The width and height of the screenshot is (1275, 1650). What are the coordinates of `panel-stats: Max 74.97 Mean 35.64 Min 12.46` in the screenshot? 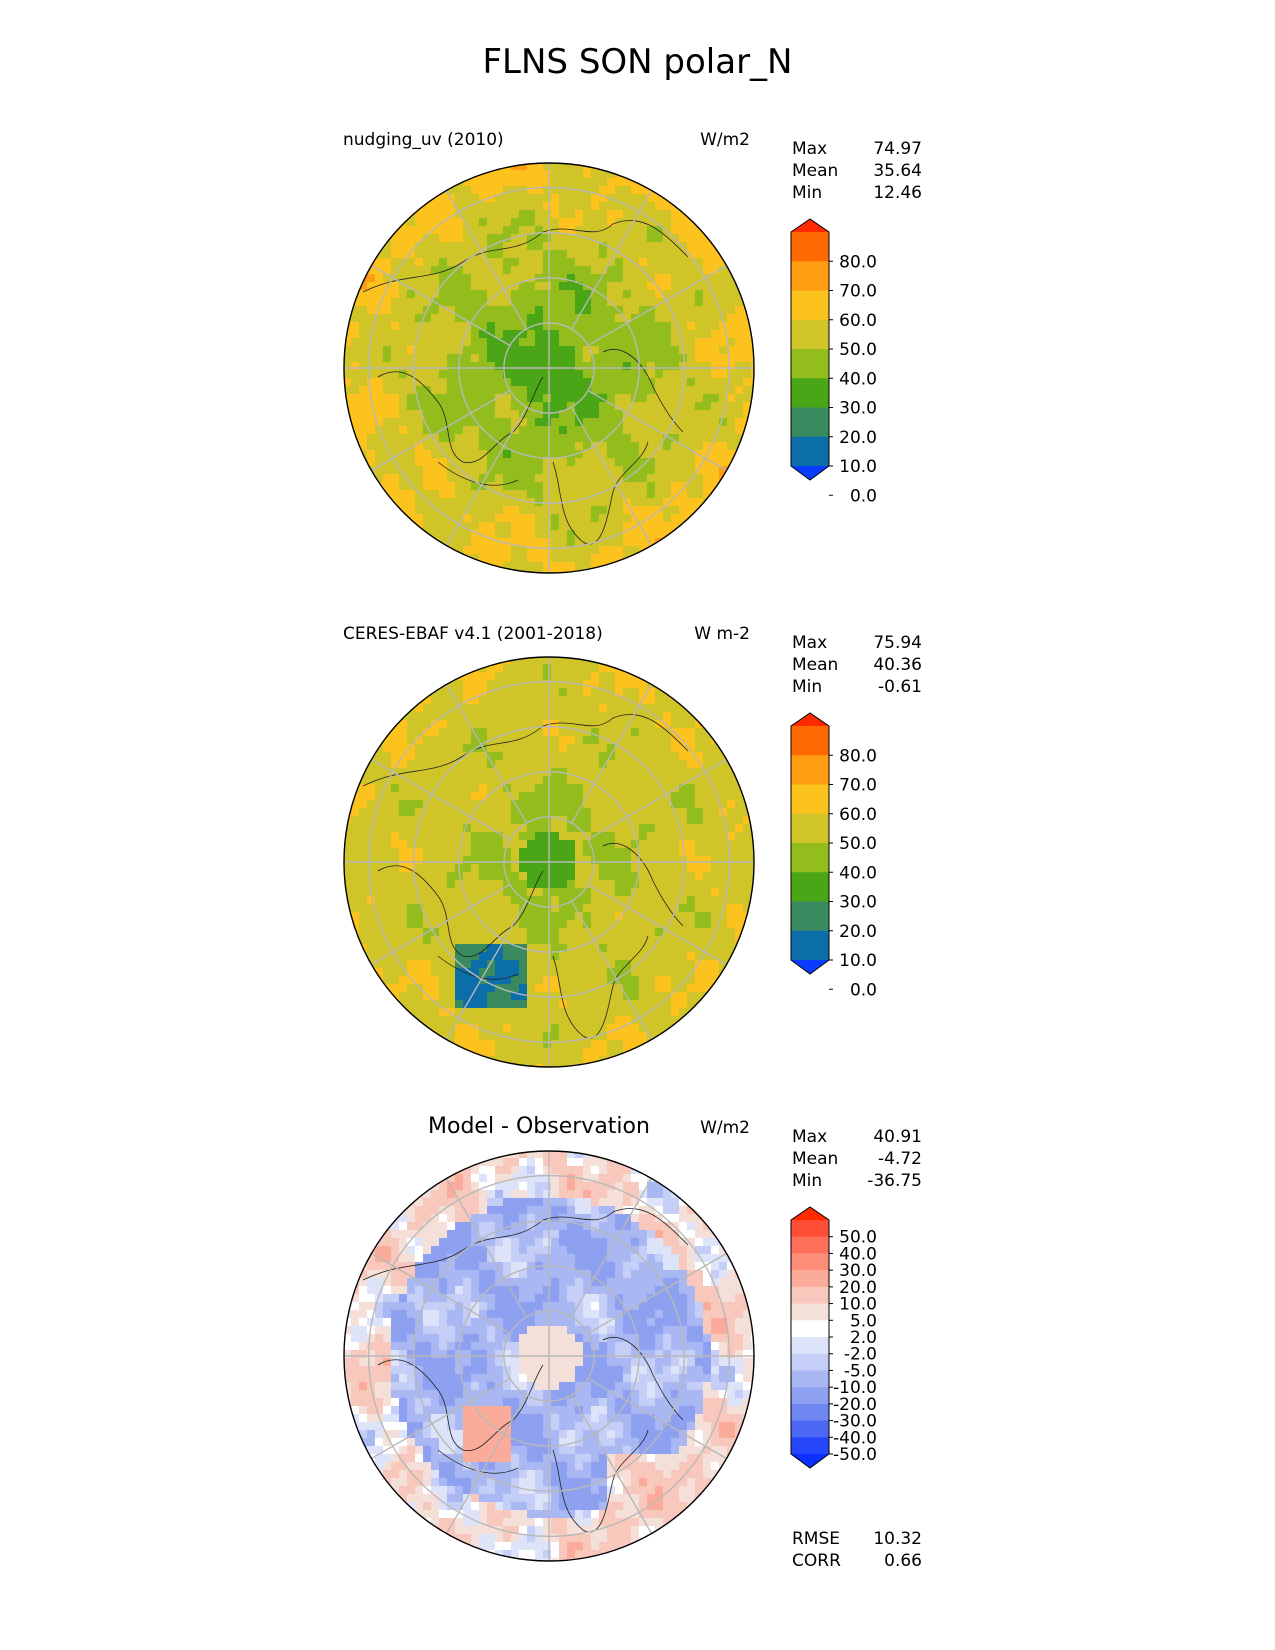 It's located at (857, 171).